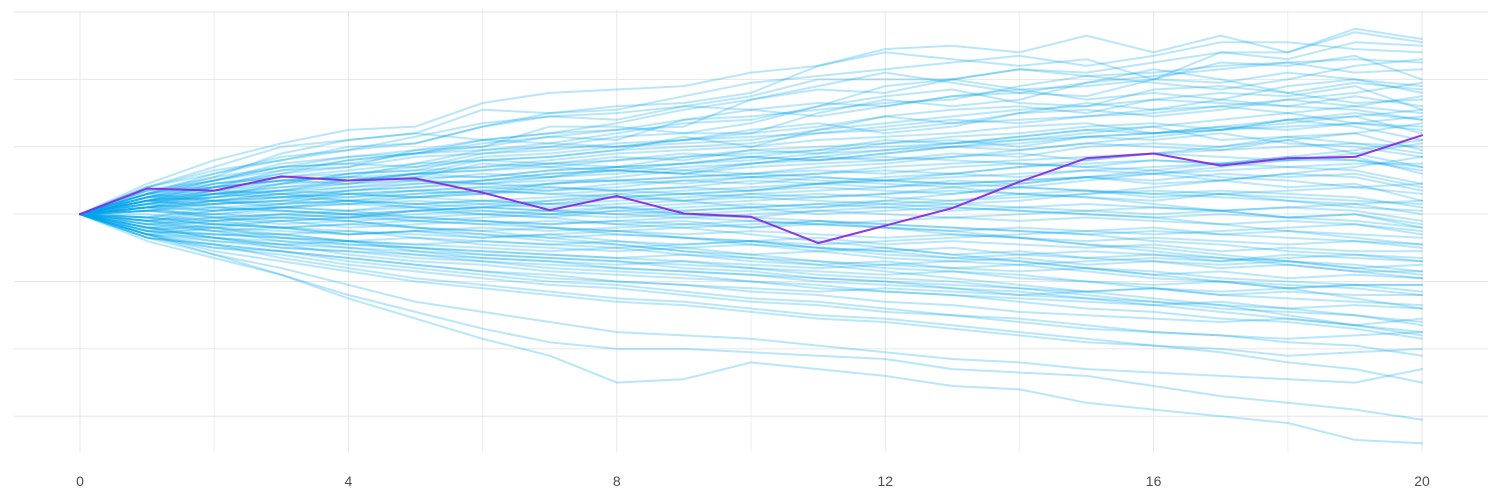 The width and height of the screenshot is (1500, 500). Describe the element at coordinates (617, 481) in the screenshot. I see `x-tick-label: 8` at that location.